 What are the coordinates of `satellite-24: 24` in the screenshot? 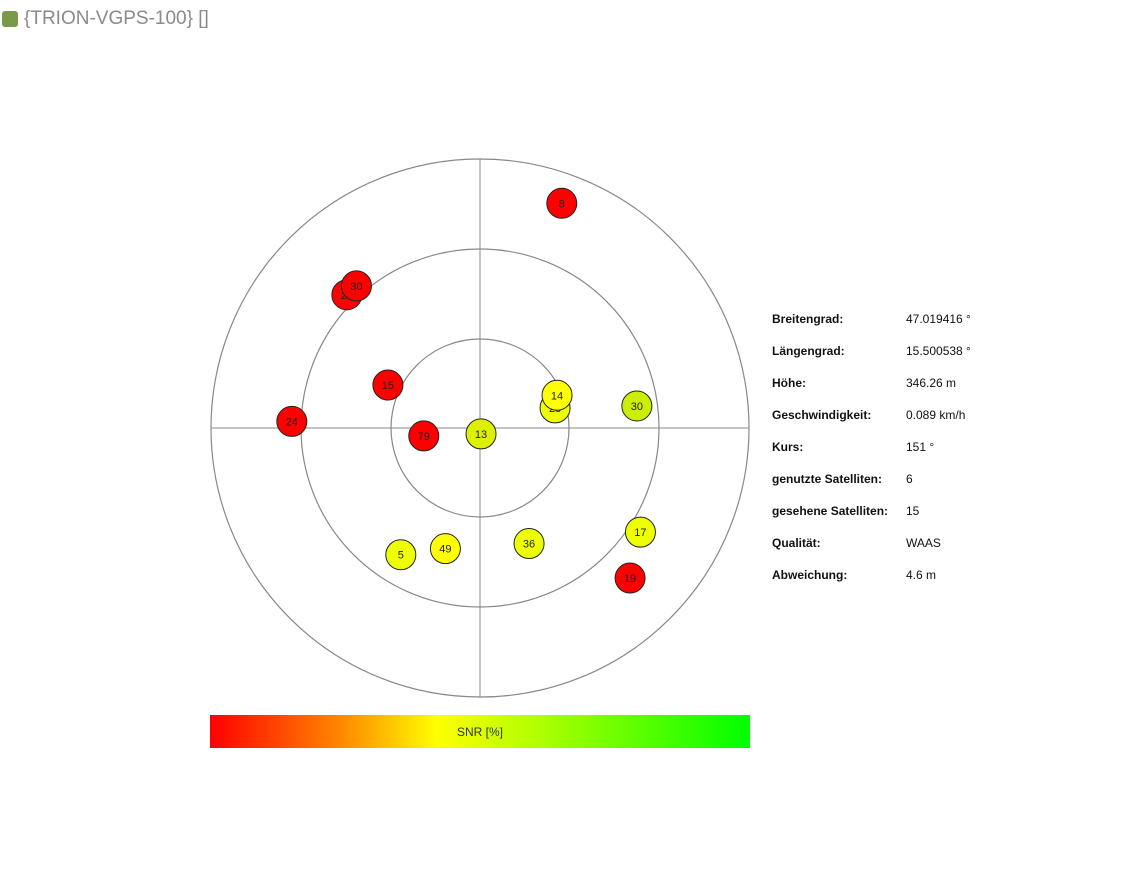 It's located at (292, 421).